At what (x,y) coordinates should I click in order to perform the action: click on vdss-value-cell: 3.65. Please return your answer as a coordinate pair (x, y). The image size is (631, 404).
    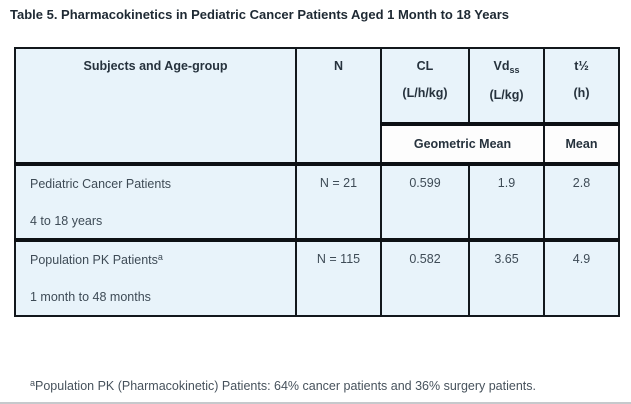
    Looking at the image, I should click on (506, 278).